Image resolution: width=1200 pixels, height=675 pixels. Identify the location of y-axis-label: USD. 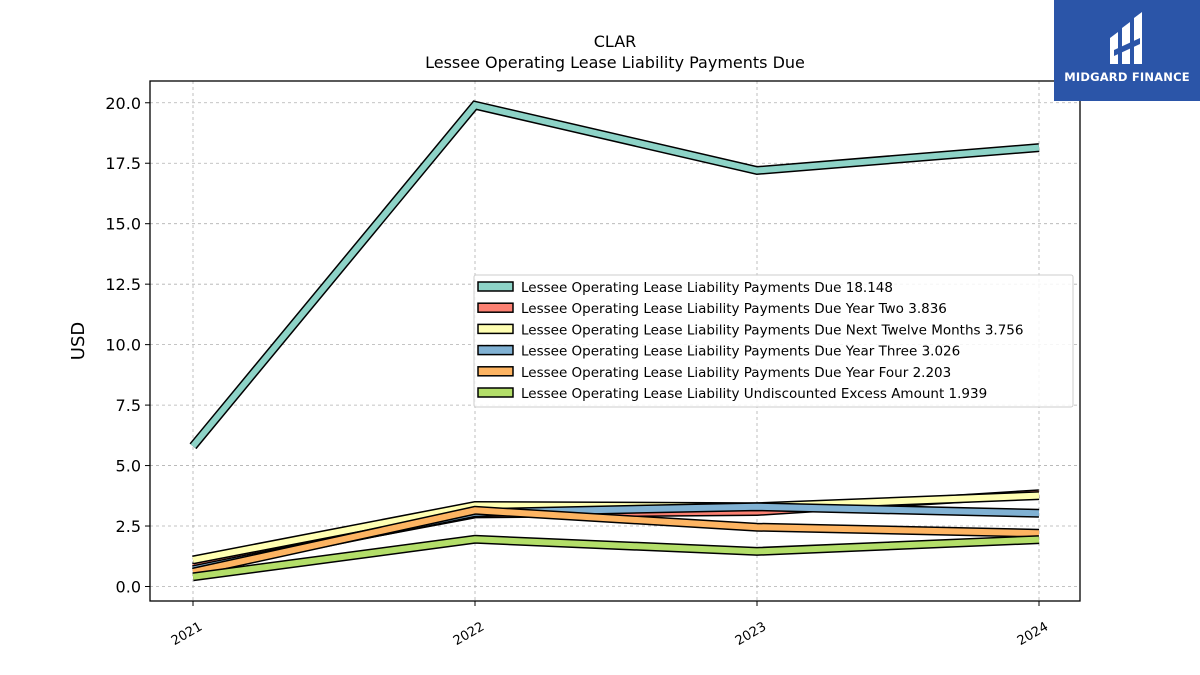
(78, 341).